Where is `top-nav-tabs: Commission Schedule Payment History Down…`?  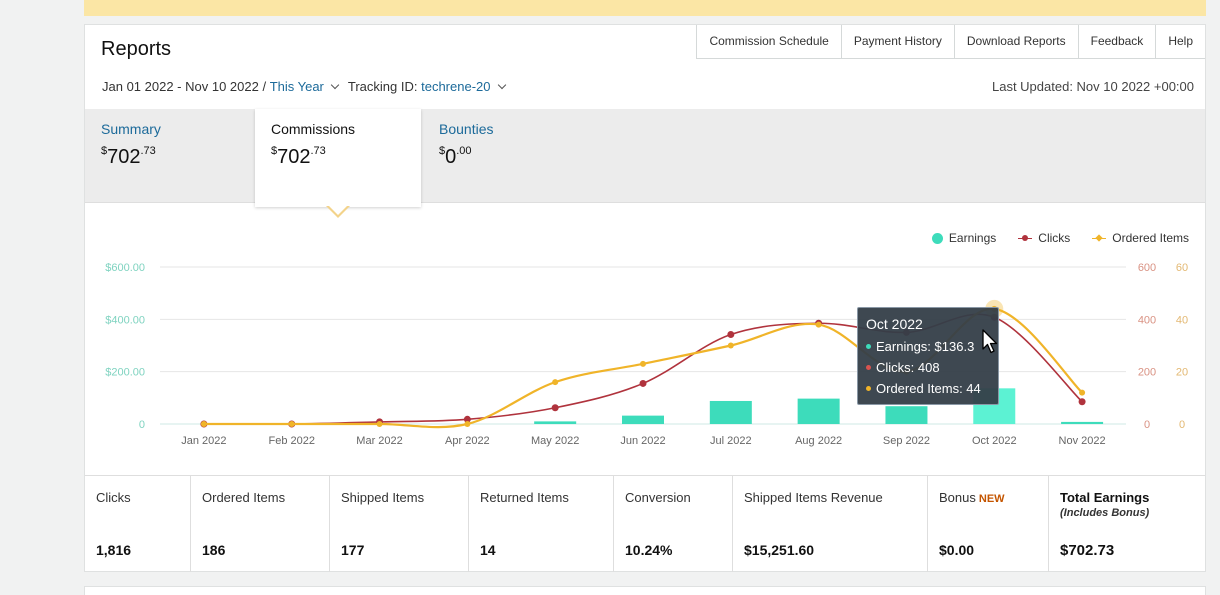 top-nav-tabs: Commission Schedule Payment History Down… is located at coordinates (950, 42).